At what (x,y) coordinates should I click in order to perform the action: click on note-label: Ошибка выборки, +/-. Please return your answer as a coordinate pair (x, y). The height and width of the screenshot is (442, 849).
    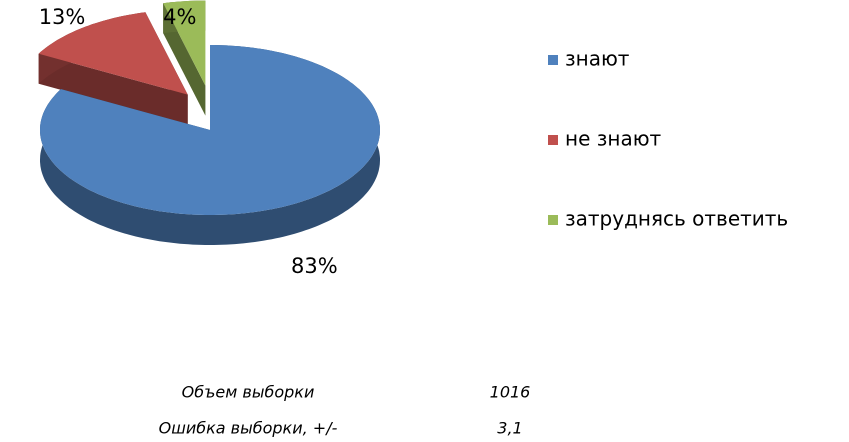
    Looking at the image, I should click on (248, 428).